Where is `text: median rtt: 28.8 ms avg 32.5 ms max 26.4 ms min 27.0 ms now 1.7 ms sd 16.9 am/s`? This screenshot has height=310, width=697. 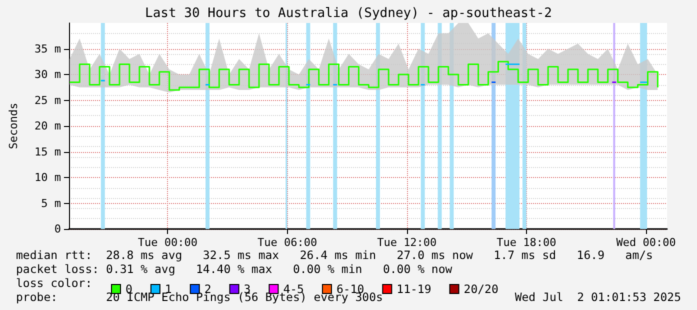
text: median rtt: 28.8 ms avg 32.5 ms max 26.4 ms min 27.0 ms now 1.7 ms sd 16.9 am/s is located at coordinates (334, 255).